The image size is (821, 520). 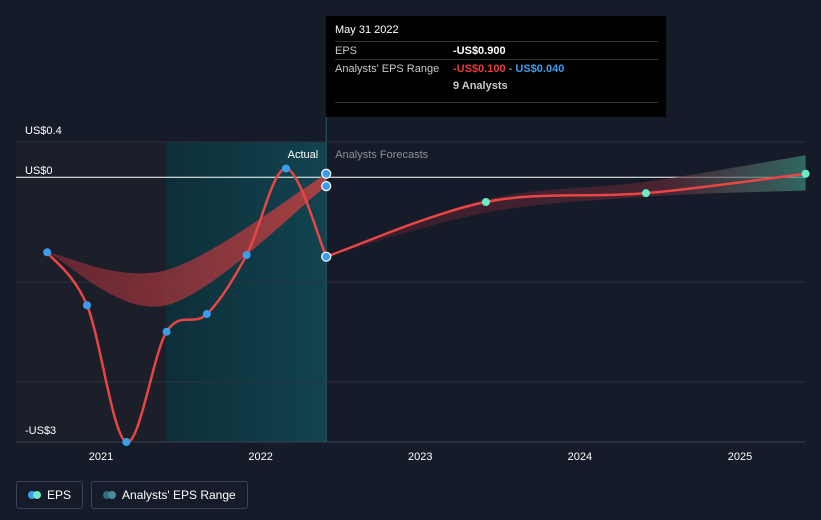 What do you see at coordinates (479, 68) in the screenshot?
I see `tooltip-range-low: -US$0.100` at bounding box center [479, 68].